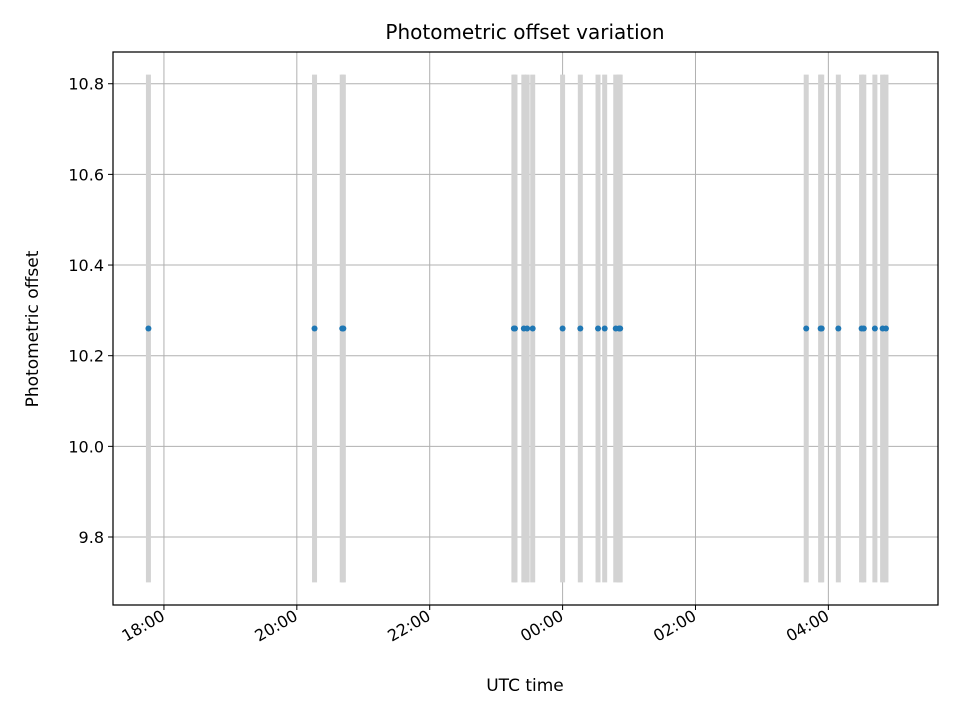  What do you see at coordinates (86, 174) in the screenshot?
I see `y-tick-label: 10.6` at bounding box center [86, 174].